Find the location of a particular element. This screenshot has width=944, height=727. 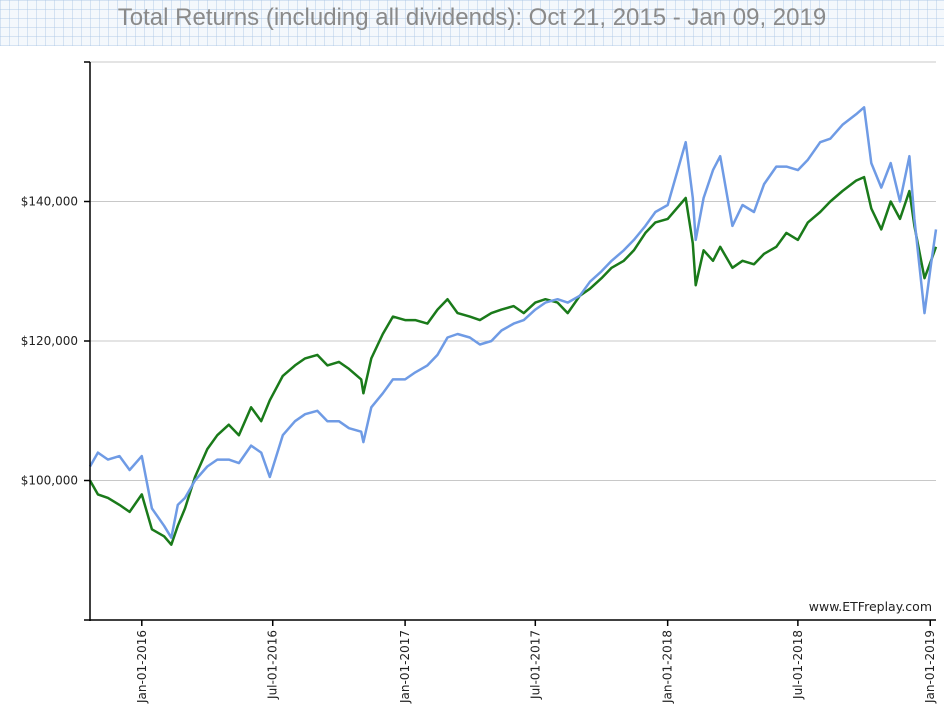

watermark: www.ETFreplay.com is located at coordinates (870, 606).